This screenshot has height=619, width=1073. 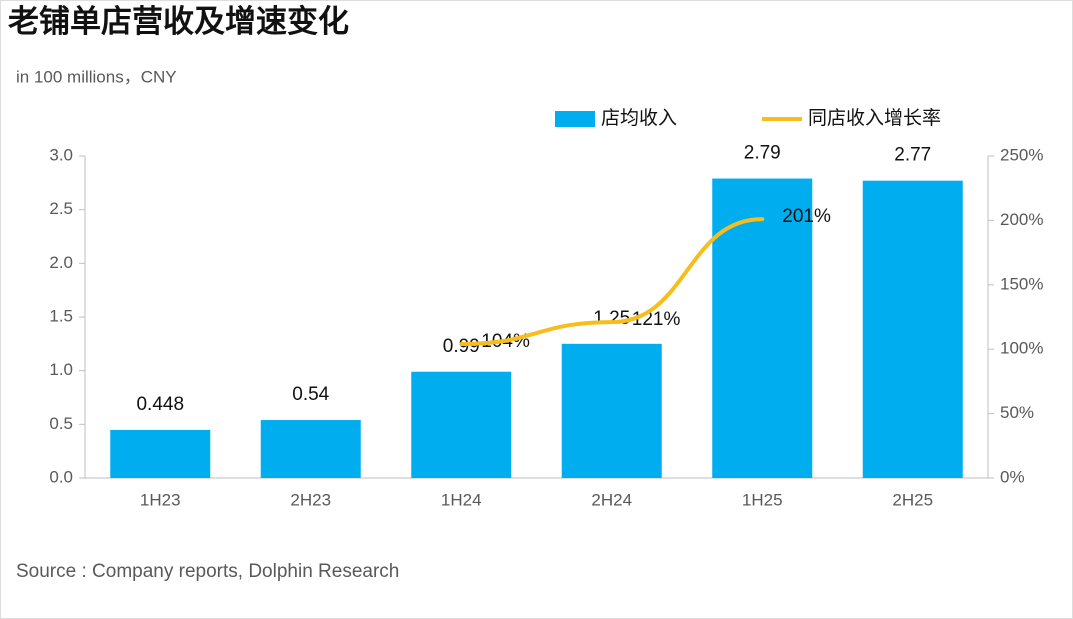 I want to click on x-tick-label: 2H24, so click(x=611, y=499).